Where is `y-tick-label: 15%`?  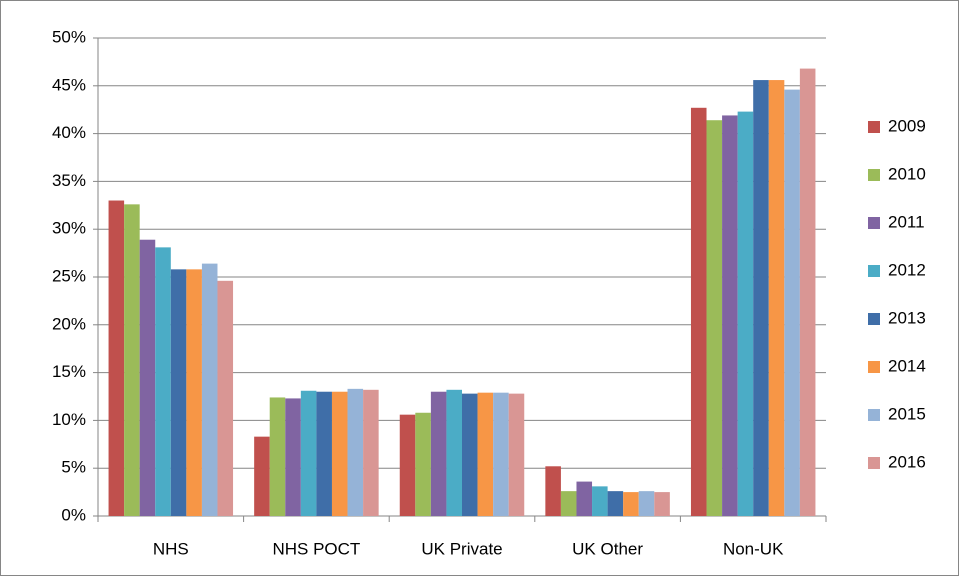 y-tick-label: 15% is located at coordinates (69, 371).